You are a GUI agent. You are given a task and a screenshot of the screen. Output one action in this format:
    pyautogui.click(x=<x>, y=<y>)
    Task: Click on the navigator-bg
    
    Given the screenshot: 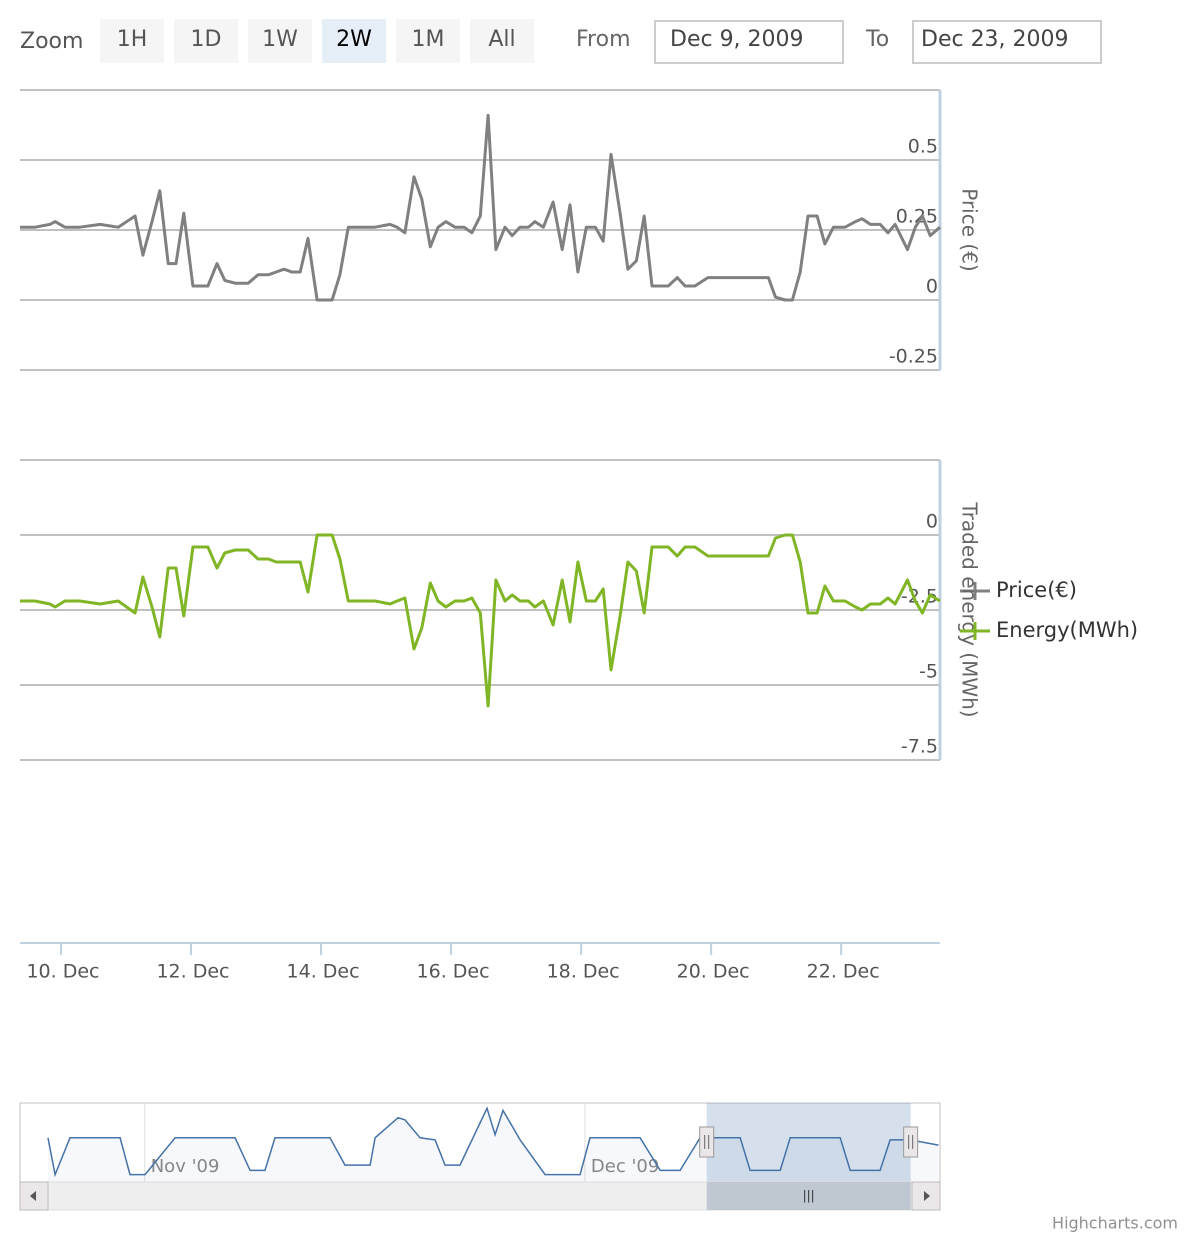 What is the action you would take?
    pyautogui.click(x=480, y=1142)
    